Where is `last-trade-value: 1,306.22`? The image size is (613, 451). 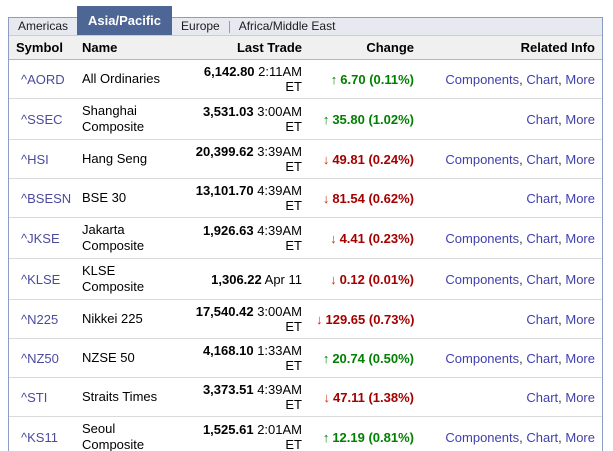 last-trade-value: 1,306.22 is located at coordinates (236, 279).